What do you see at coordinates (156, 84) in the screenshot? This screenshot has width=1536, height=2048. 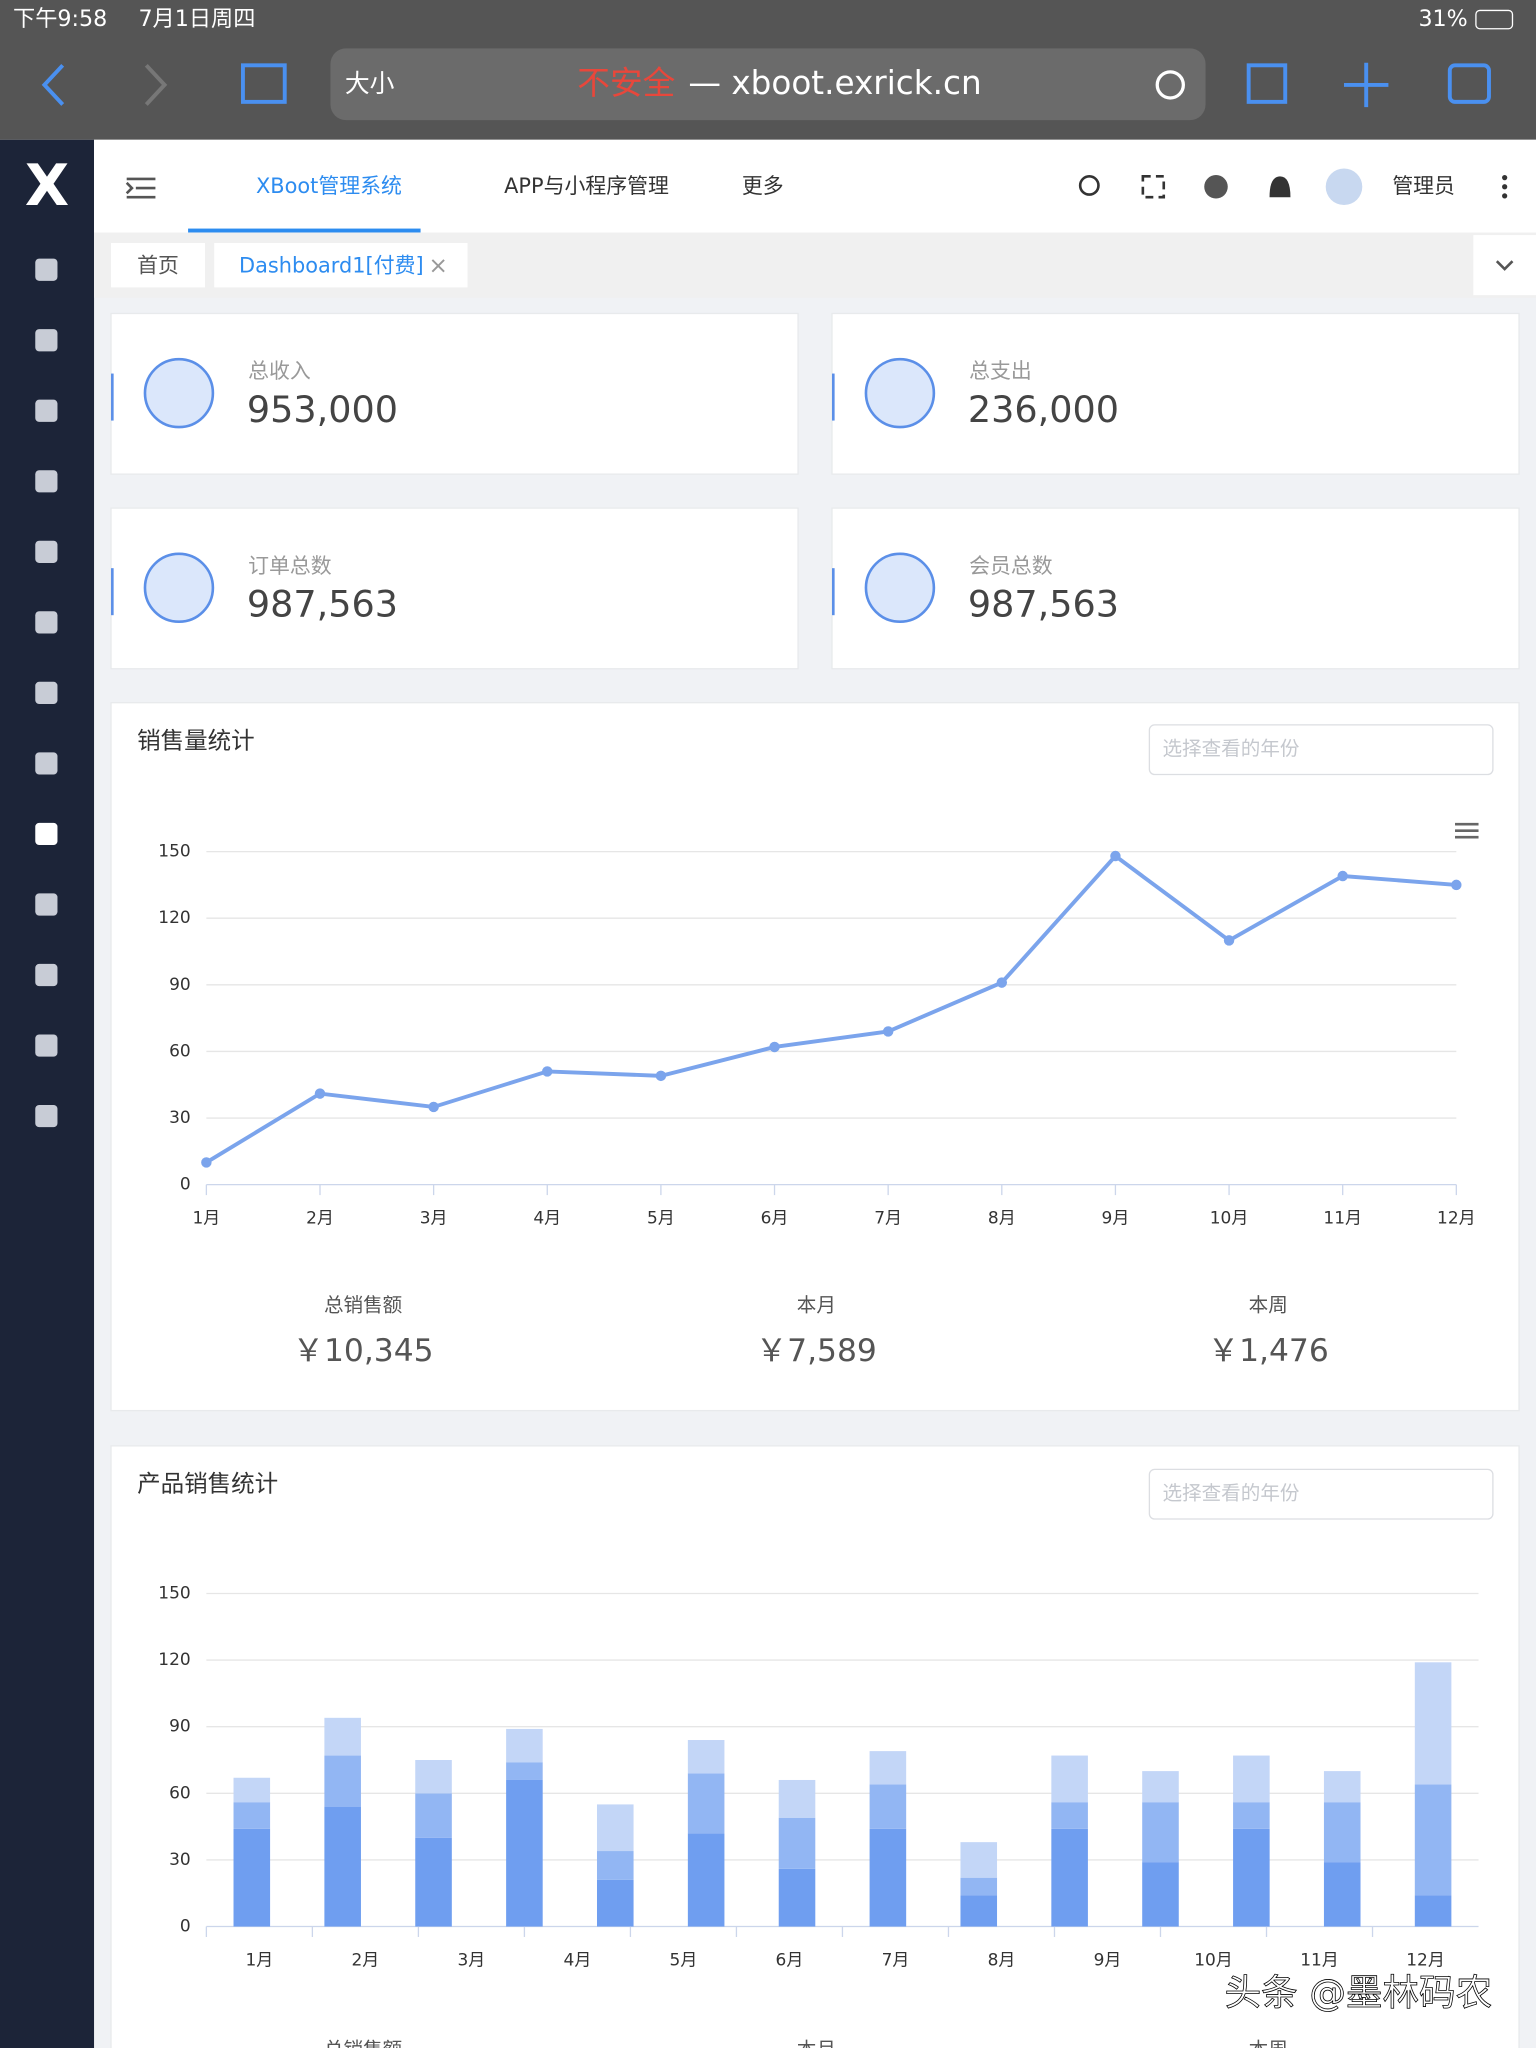 I see `forward-button` at bounding box center [156, 84].